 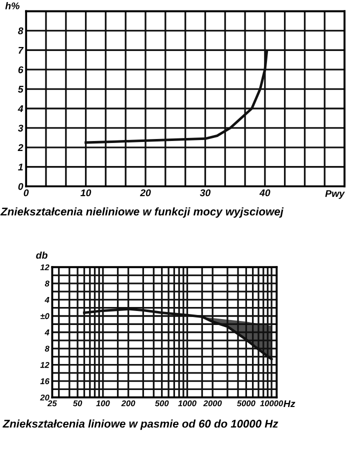 I want to click on x-tick-label: 200, so click(x=128, y=403).